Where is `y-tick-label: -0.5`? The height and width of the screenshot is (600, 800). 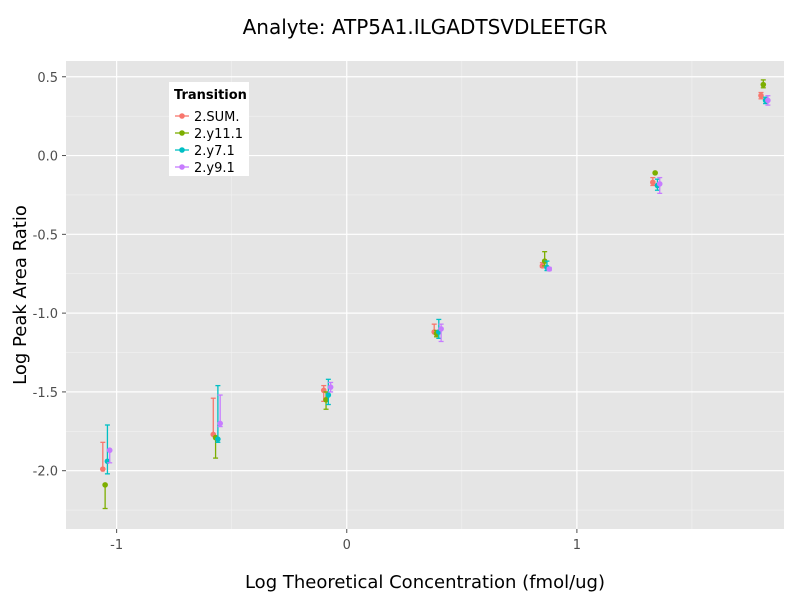
y-tick-label: -0.5 is located at coordinates (45, 235).